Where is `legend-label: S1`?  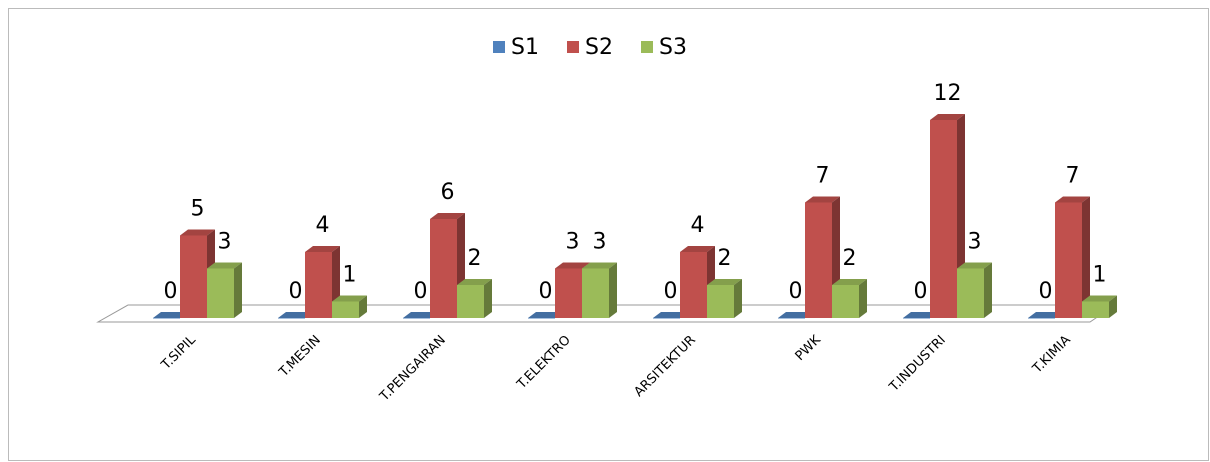
legend-label: S1 is located at coordinates (525, 47).